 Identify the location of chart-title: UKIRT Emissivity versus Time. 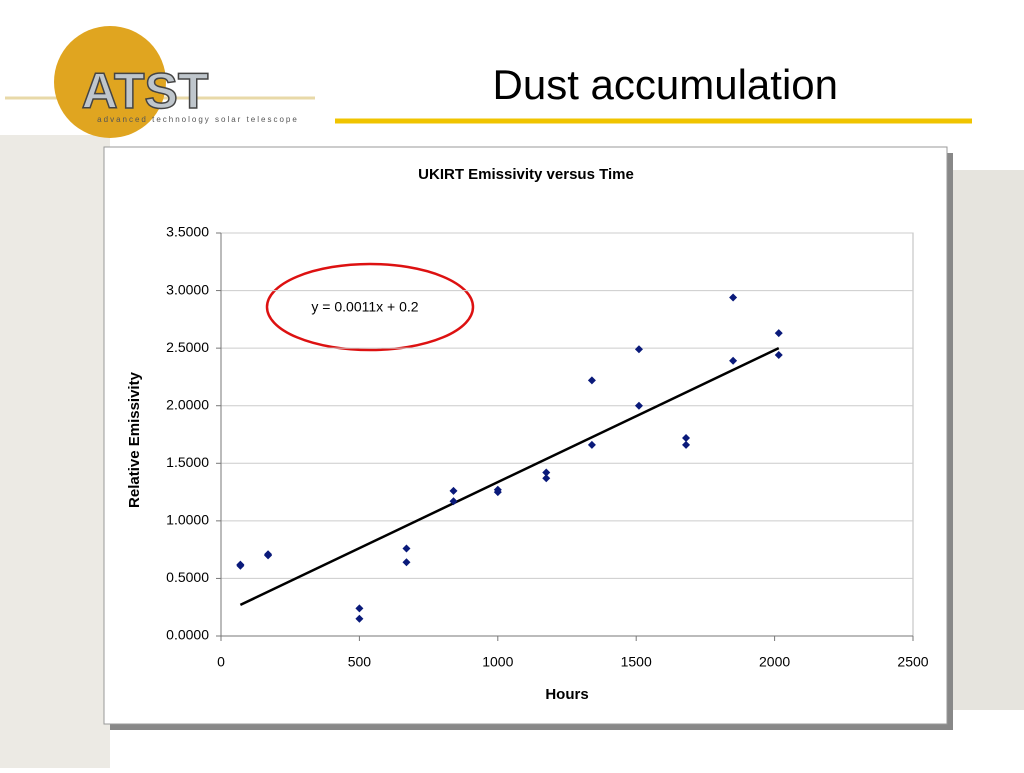
(526, 174).